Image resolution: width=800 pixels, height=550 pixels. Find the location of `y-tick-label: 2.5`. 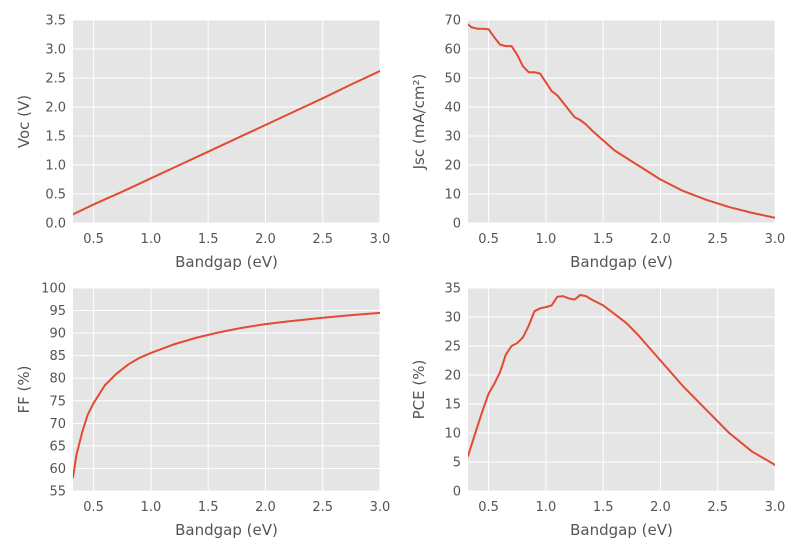

y-tick-label: 2.5 is located at coordinates (55, 79).